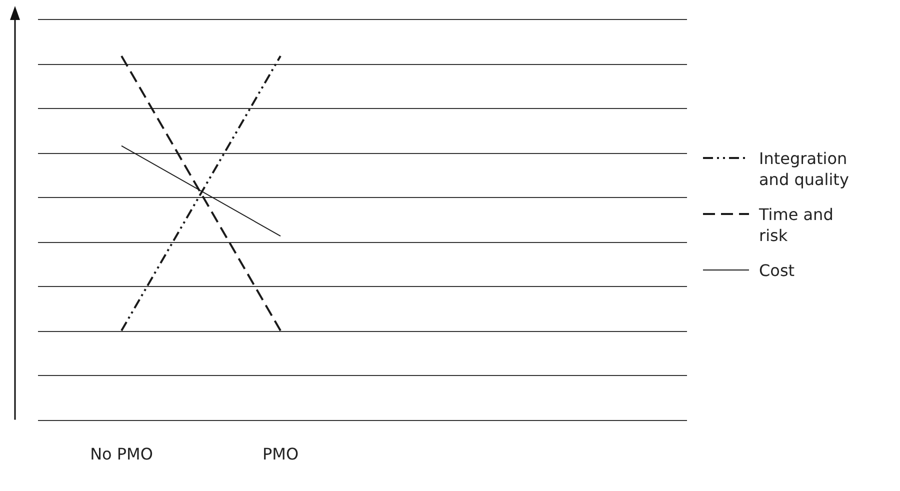 This screenshot has width=900, height=491. Describe the element at coordinates (796, 225) in the screenshot. I see `legend-label: Time and risk` at that location.